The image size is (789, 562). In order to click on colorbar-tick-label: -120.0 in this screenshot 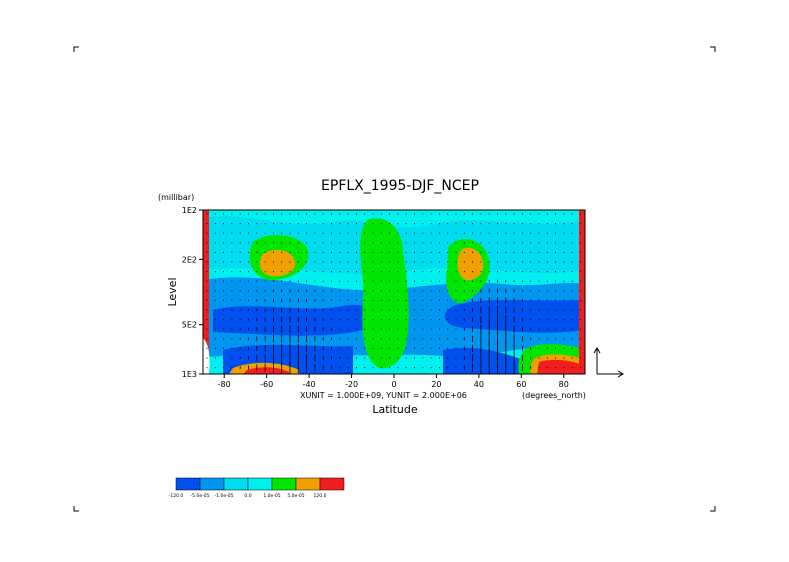, I will do `click(176, 496)`.